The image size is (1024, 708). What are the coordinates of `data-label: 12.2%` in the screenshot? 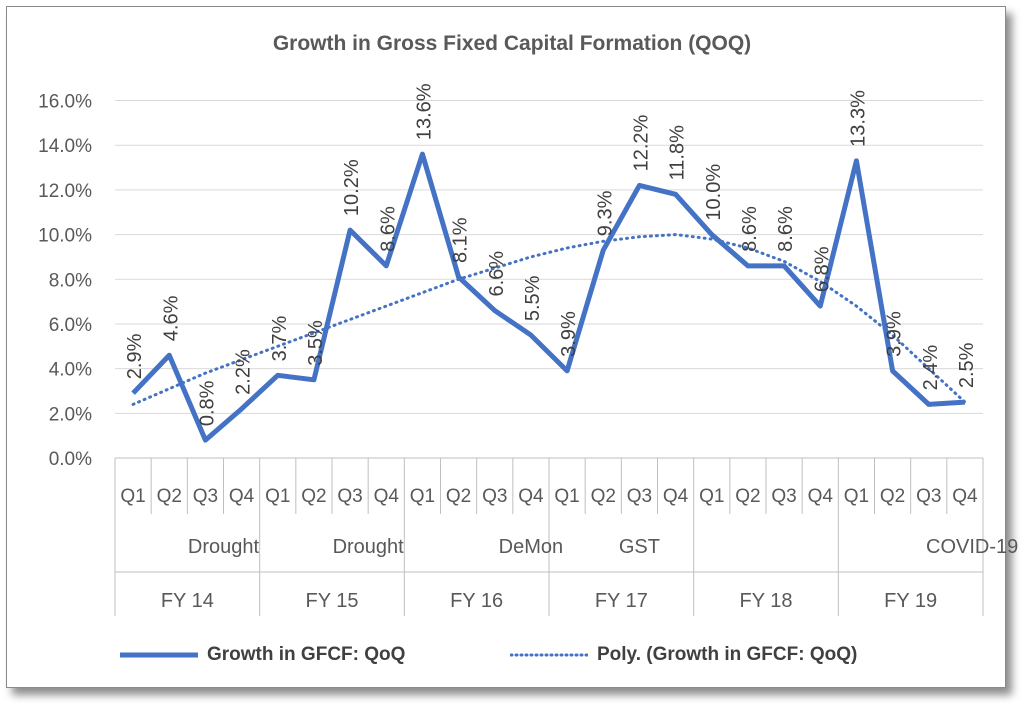 It's located at (641, 142).